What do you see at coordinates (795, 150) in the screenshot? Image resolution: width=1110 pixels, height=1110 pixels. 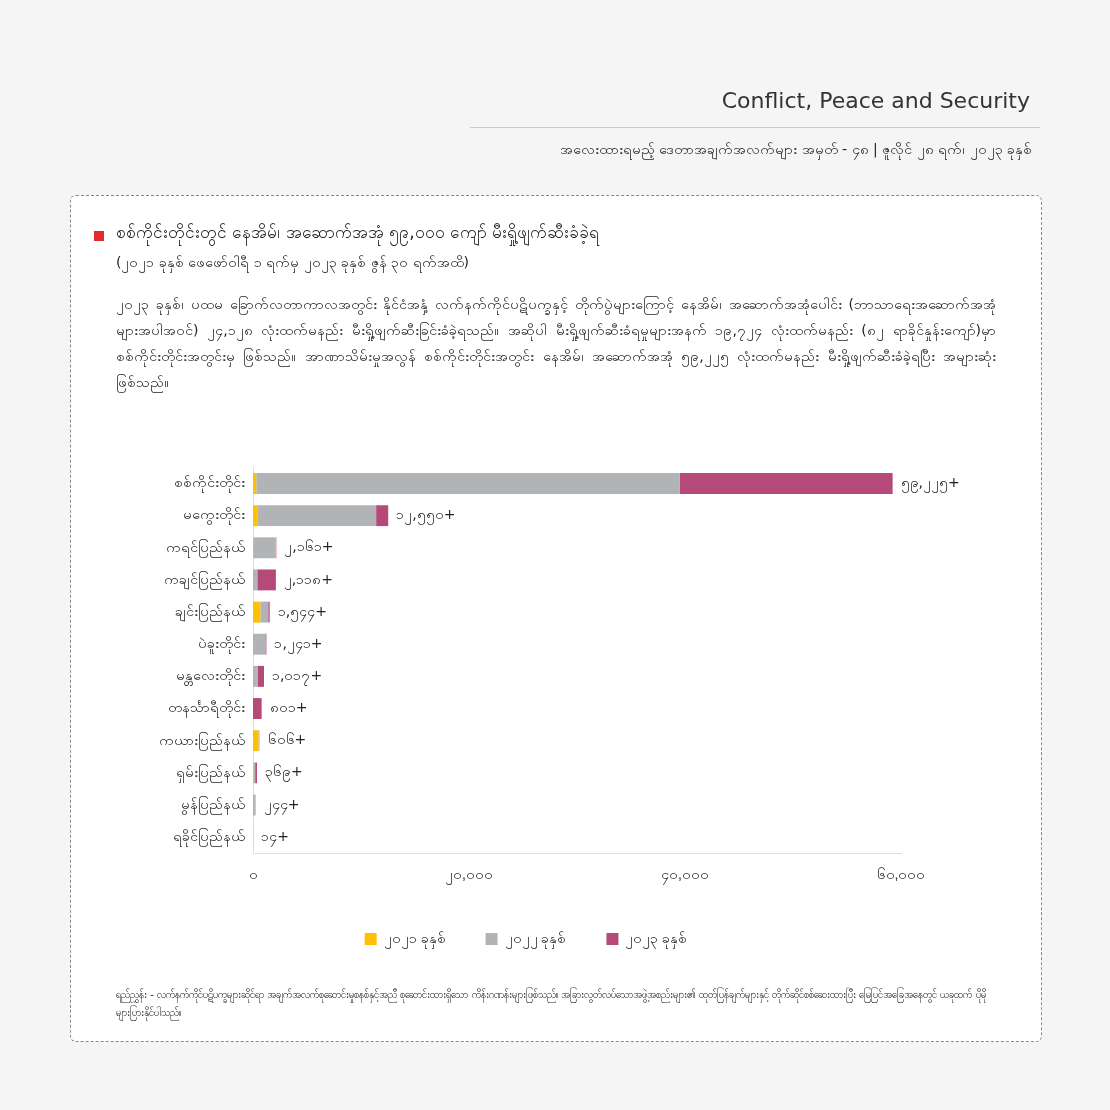 I see `text: အလေးထားရမည့် ဒေတာအချက်အလက်များ အမှတ် - ၄၈ | ဇူလိုင် ၂၈ ရက်၊ ၂၀၂၃ ခုနှစ်` at bounding box center [795, 150].